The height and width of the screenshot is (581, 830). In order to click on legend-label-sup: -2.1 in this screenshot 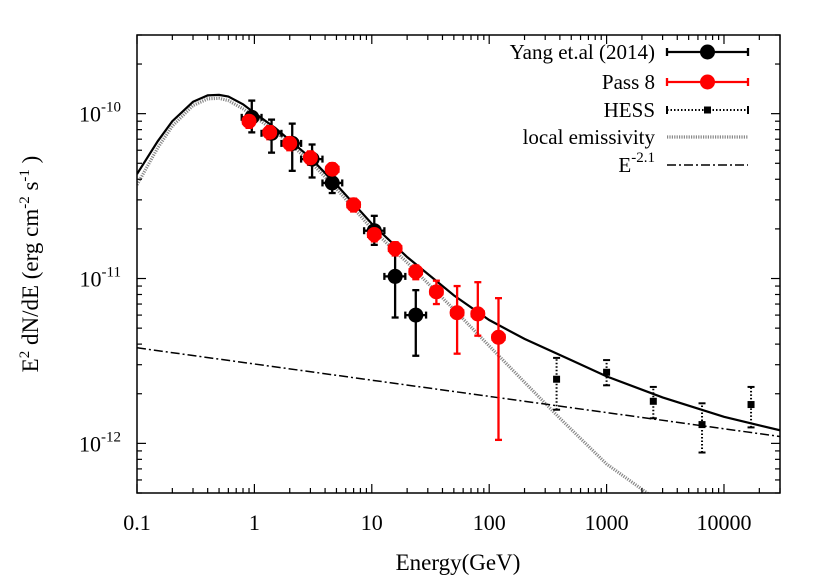, I will do `click(643, 158)`.